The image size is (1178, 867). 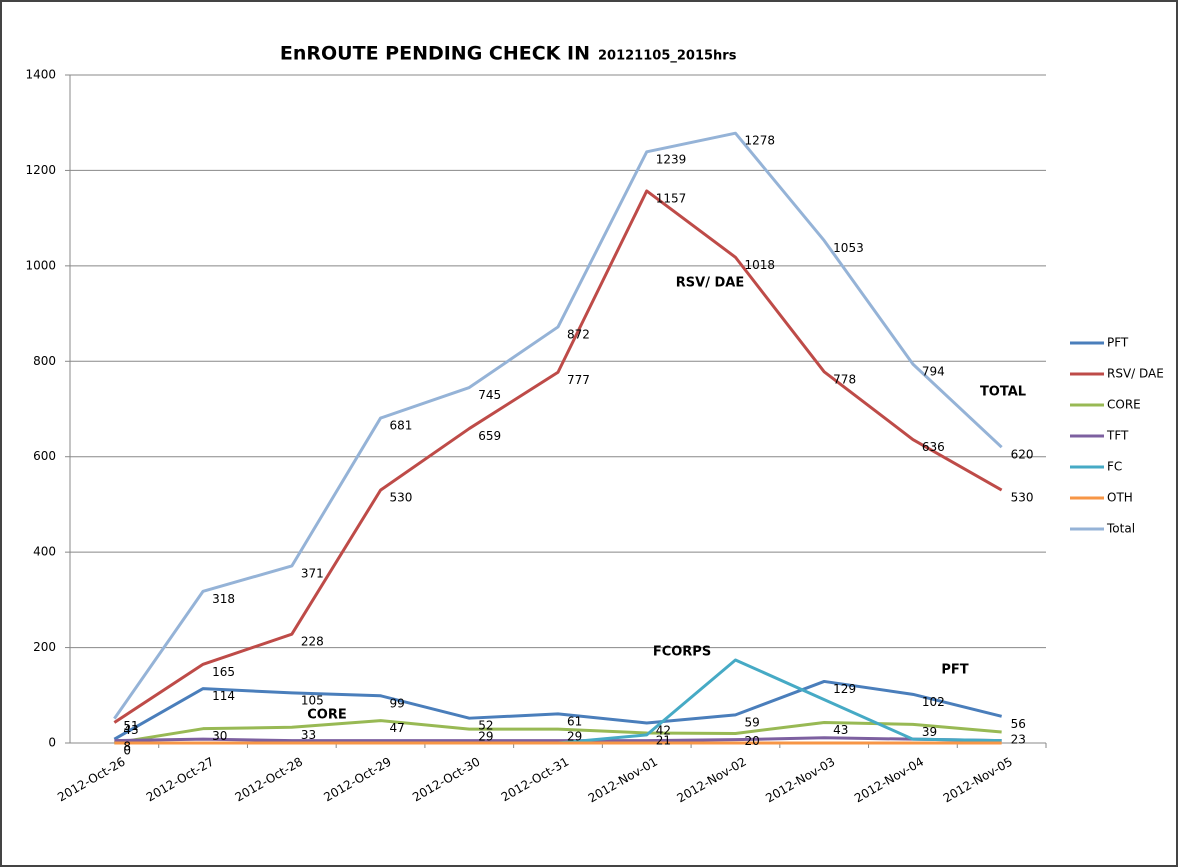 What do you see at coordinates (1135, 374) in the screenshot?
I see `legend-label: RSV/ DAE` at bounding box center [1135, 374].